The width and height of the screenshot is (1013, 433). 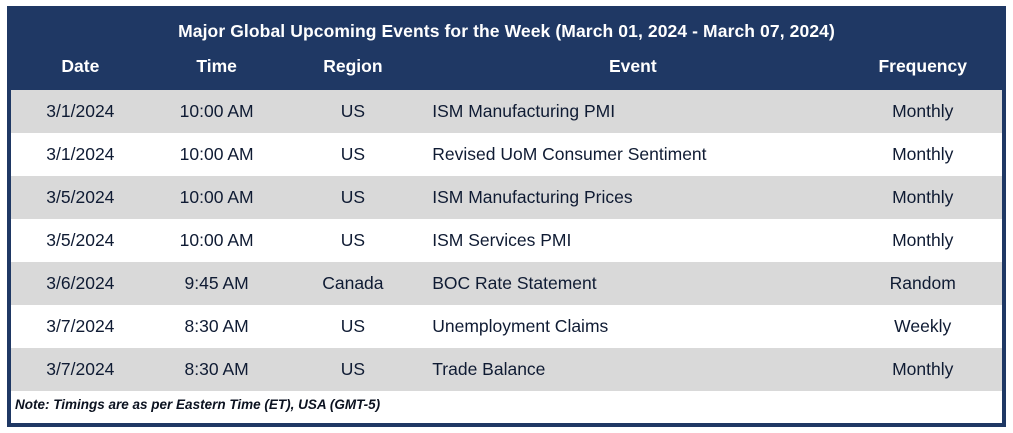 I want to click on date-cell: 3/6/2024, so click(x=80, y=283).